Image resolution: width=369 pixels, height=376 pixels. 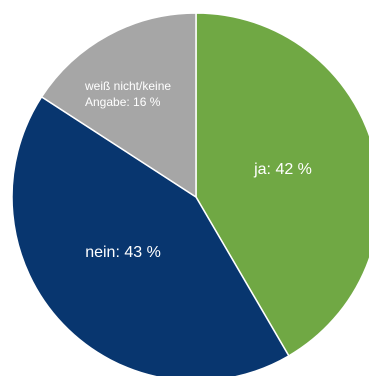 What do you see at coordinates (123, 252) in the screenshot?
I see `slice-label-nein: nein: 43 %` at bounding box center [123, 252].